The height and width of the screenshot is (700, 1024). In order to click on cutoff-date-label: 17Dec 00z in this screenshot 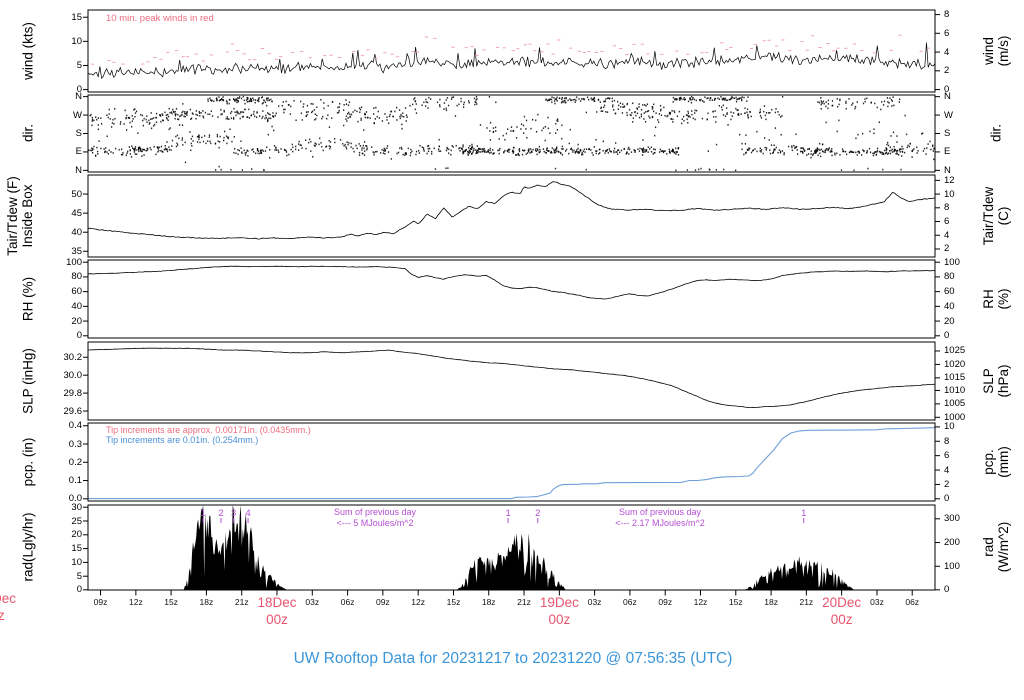, I will do `click(8, 607)`.